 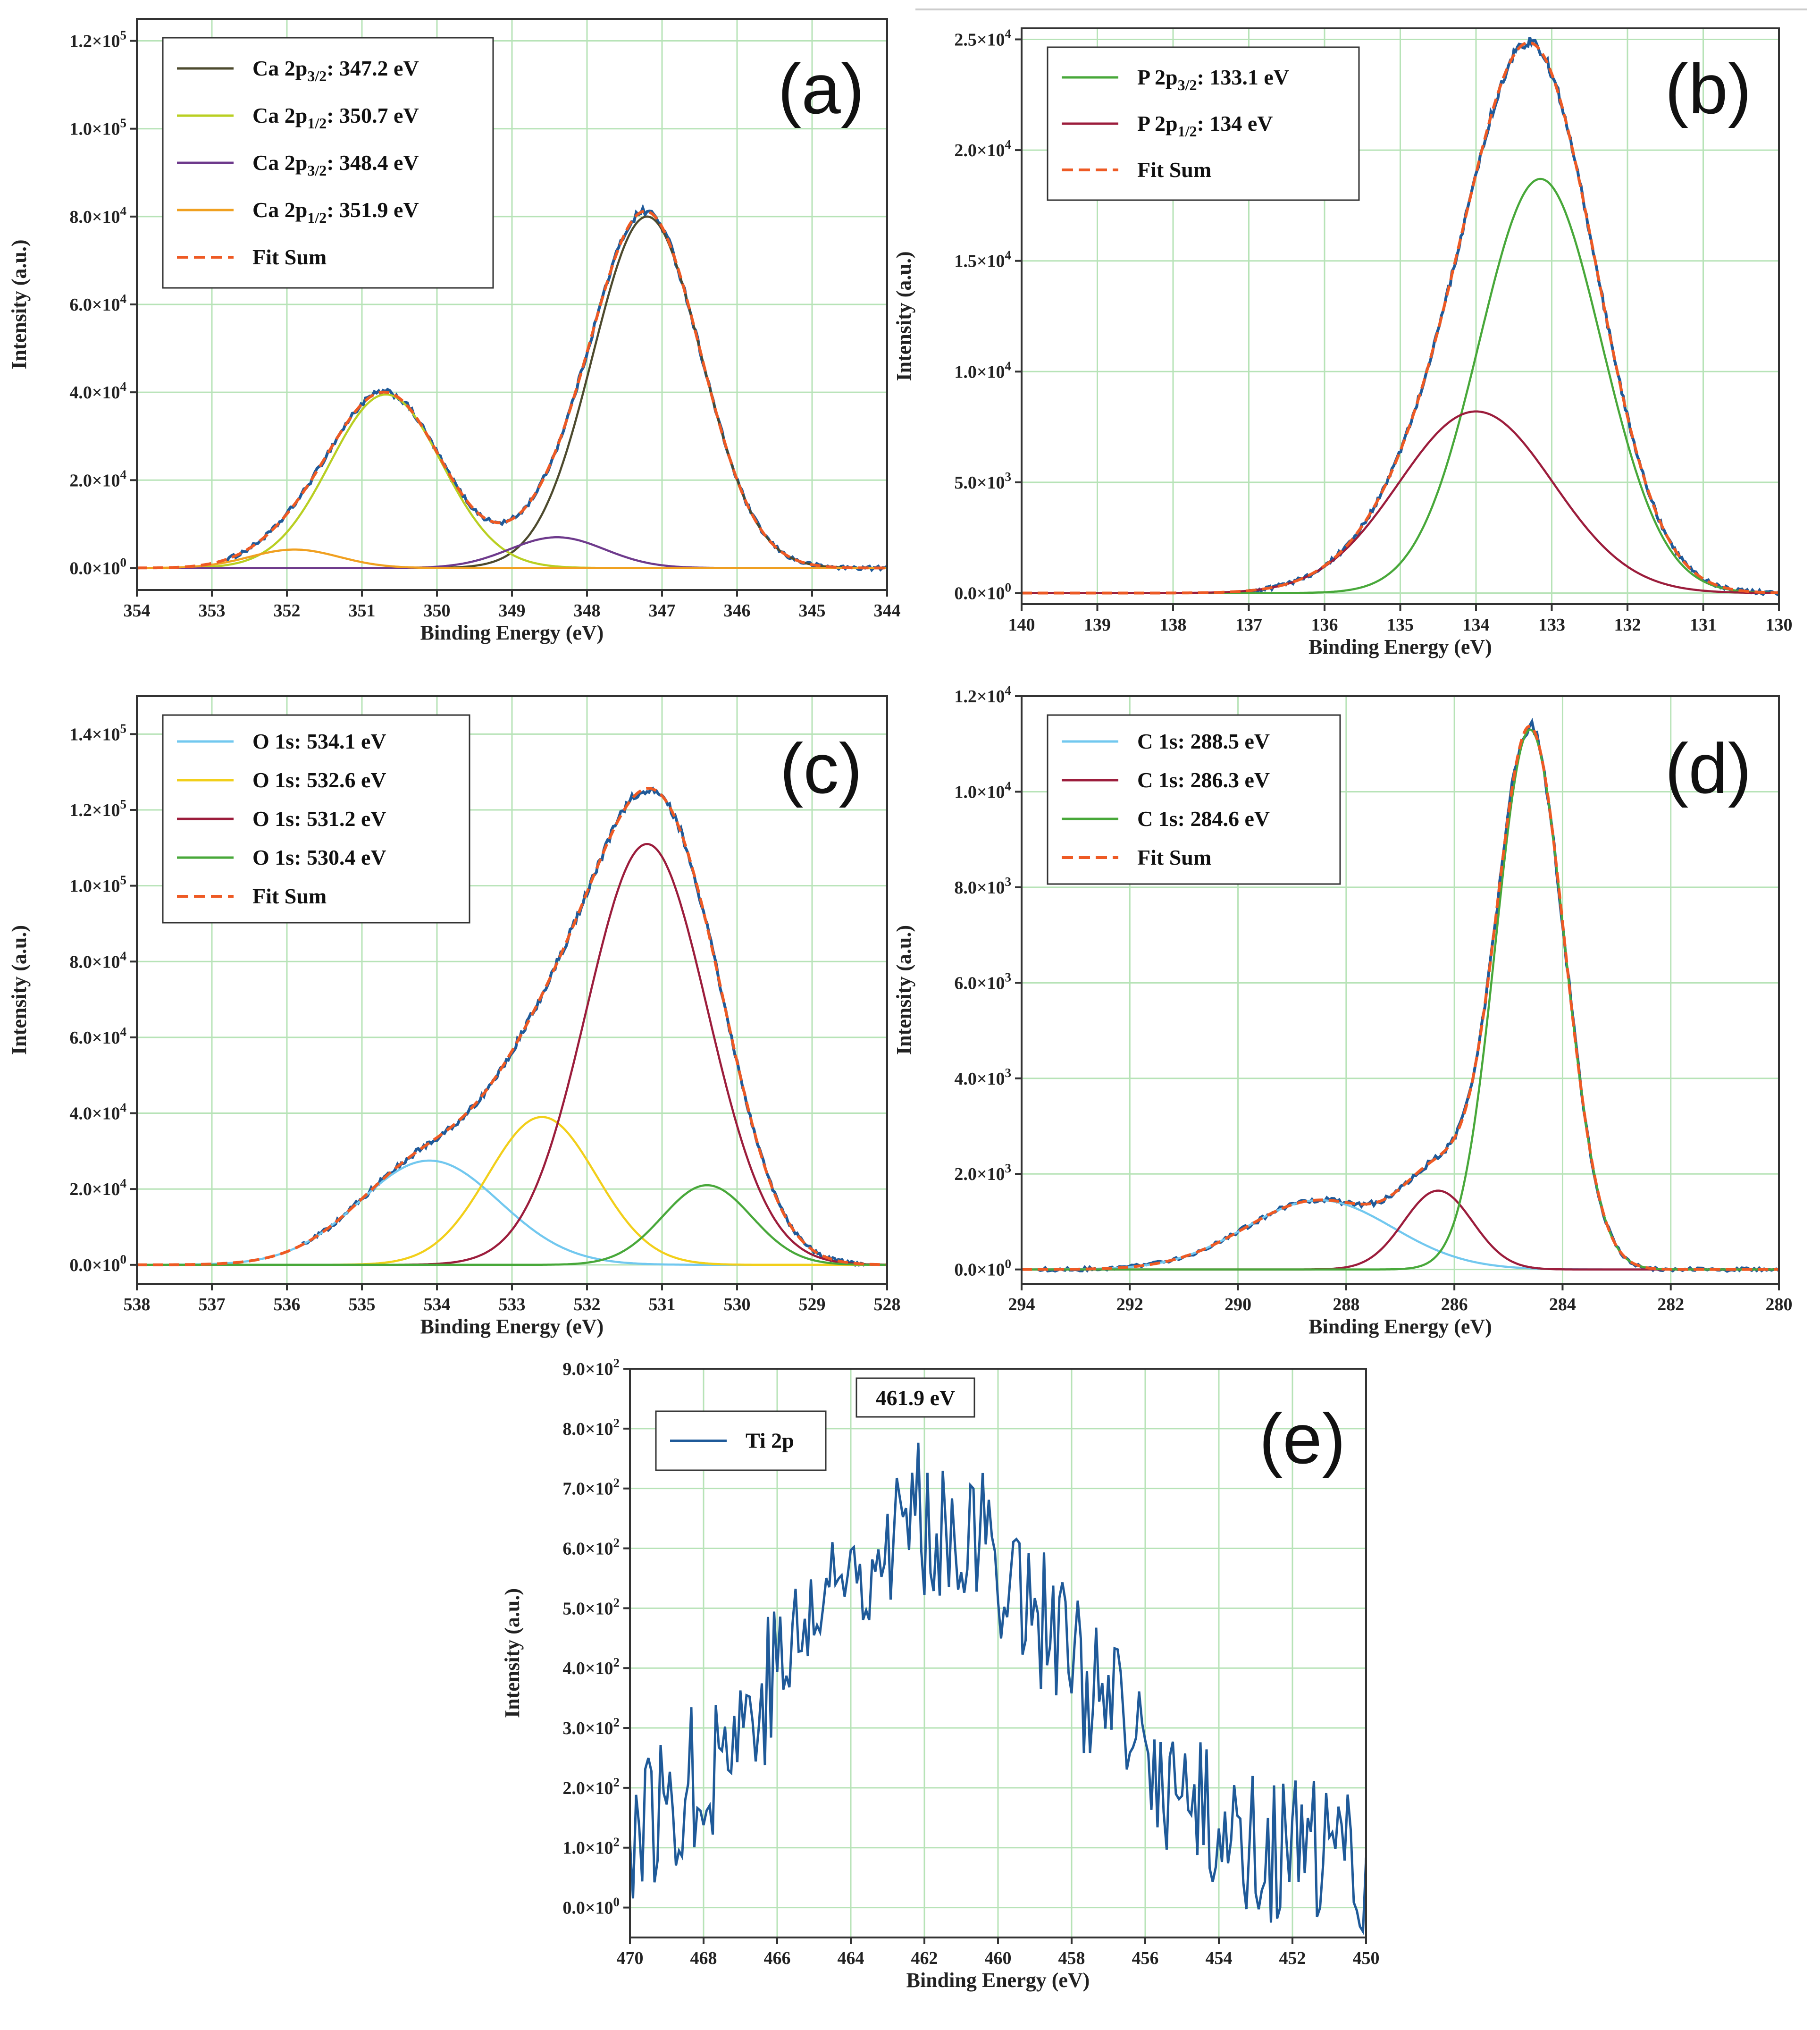 What do you see at coordinates (1708, 88) in the screenshot?
I see `panel-letter: (b)` at bounding box center [1708, 88].